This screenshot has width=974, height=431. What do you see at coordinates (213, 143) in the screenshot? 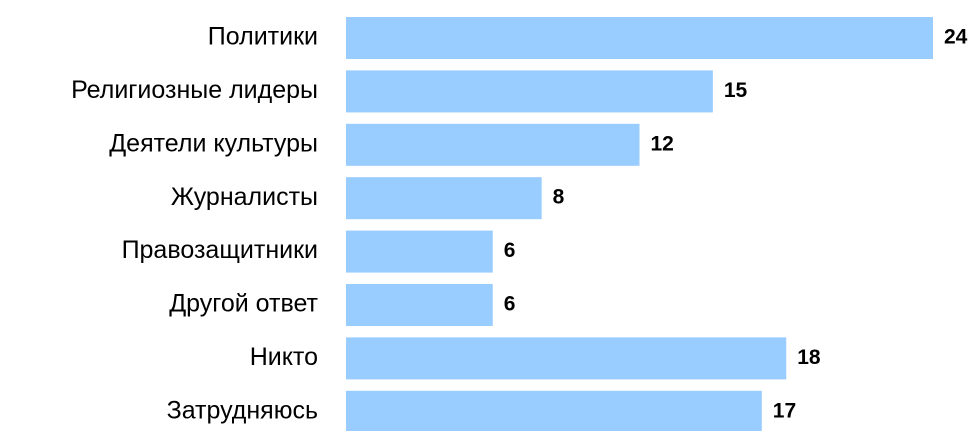
I see `category-label: Деятели культуры` at bounding box center [213, 143].